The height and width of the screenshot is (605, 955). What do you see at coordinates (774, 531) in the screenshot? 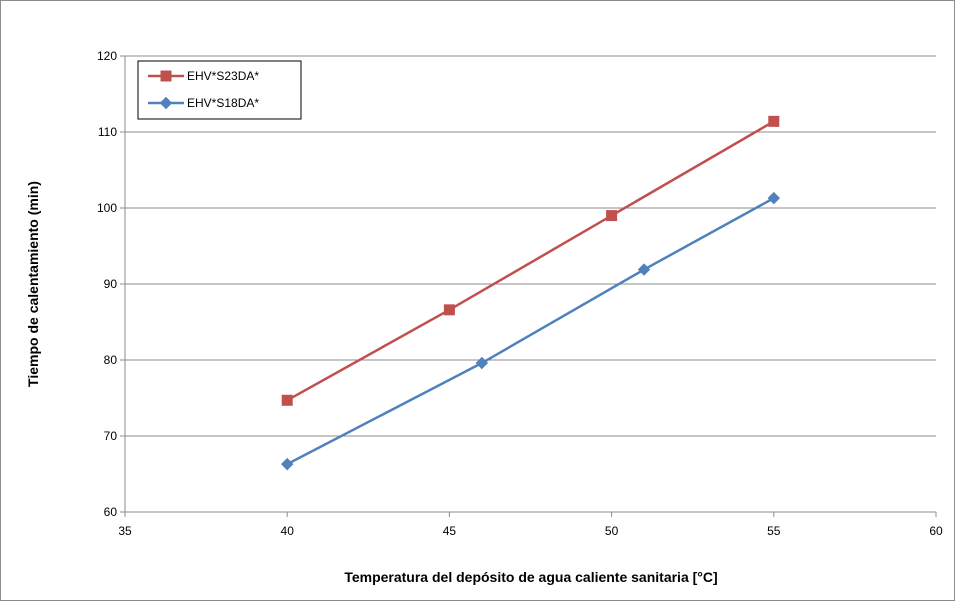
I see `x-tick-label: 55` at bounding box center [774, 531].